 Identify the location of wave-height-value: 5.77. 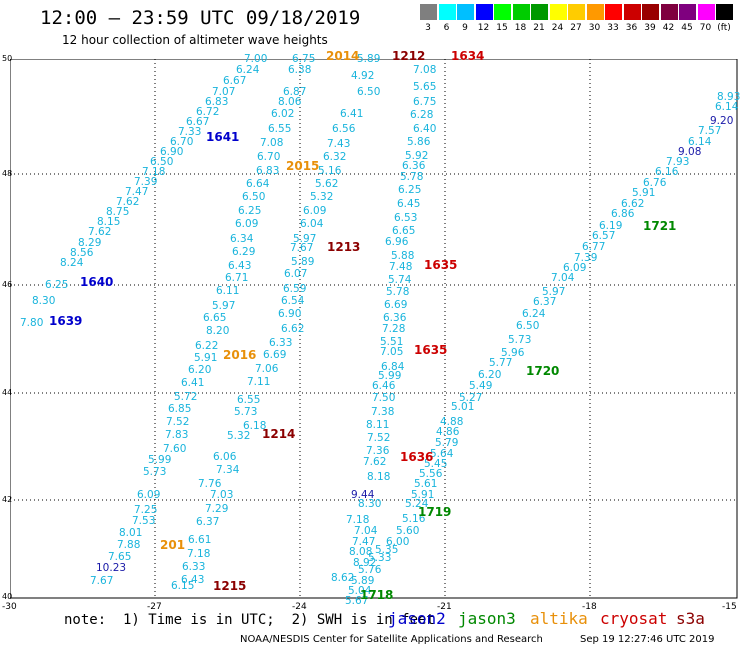
(501, 363).